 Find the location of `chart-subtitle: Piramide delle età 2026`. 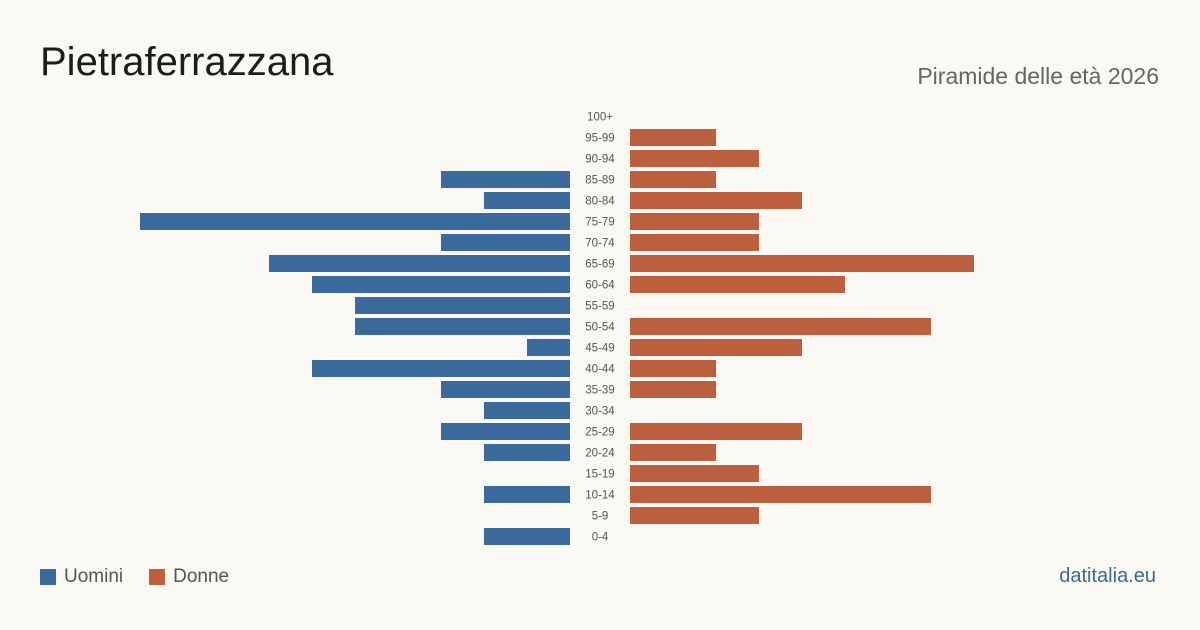

chart-subtitle: Piramide delle età 2026 is located at coordinates (1038, 76).